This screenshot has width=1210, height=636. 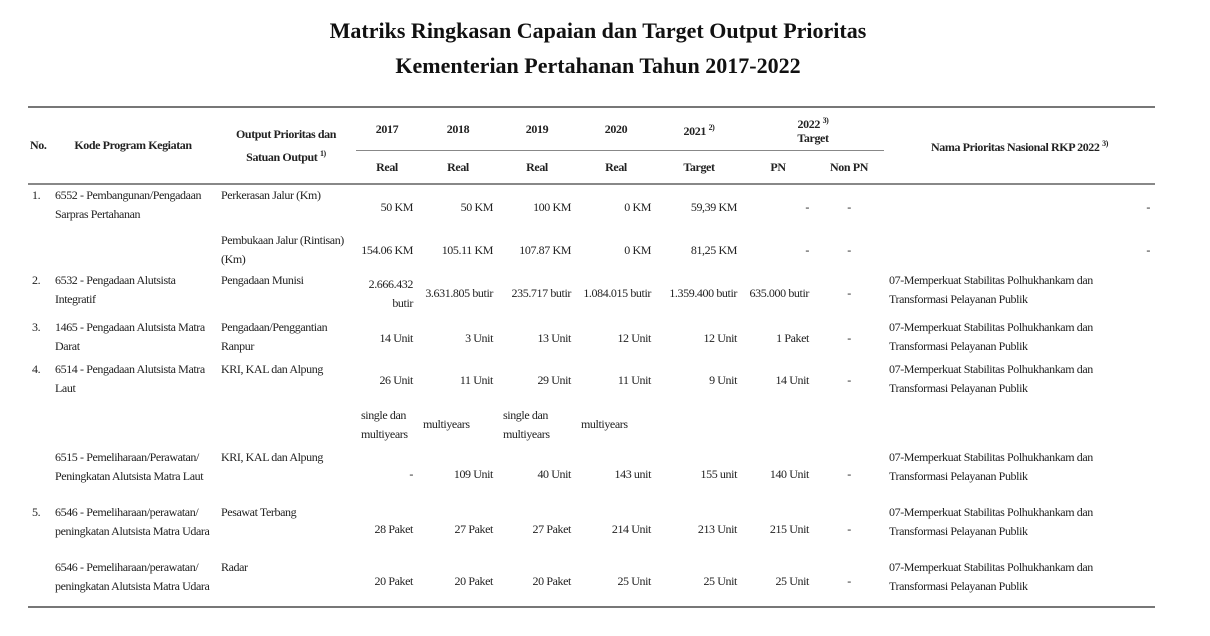 I want to click on value-2020-real: 25 Unit, so click(x=634, y=581).